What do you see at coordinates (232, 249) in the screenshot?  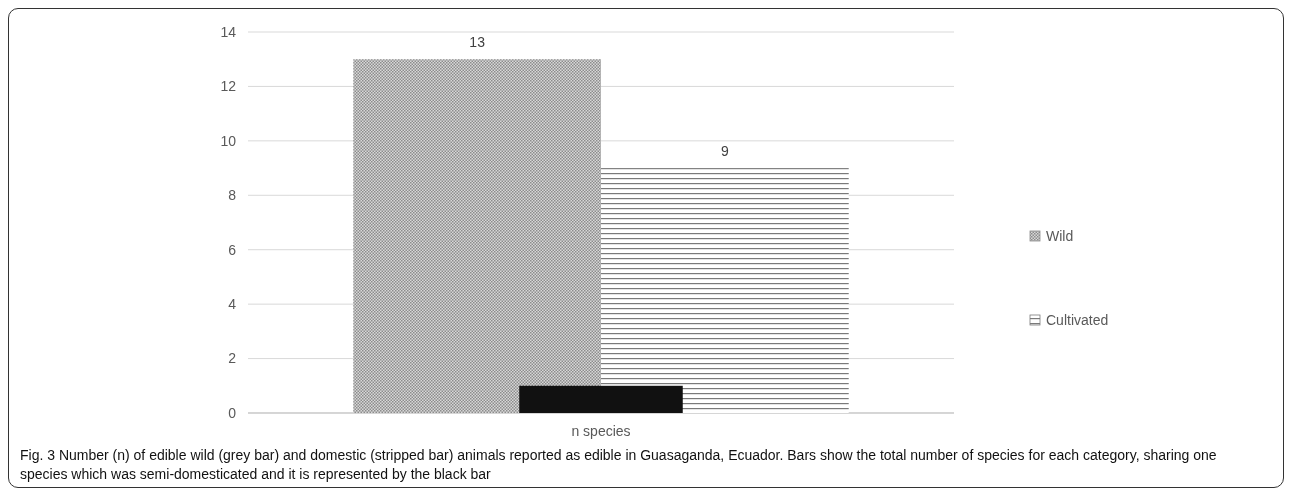 I see `y-tick-label: 6` at bounding box center [232, 249].